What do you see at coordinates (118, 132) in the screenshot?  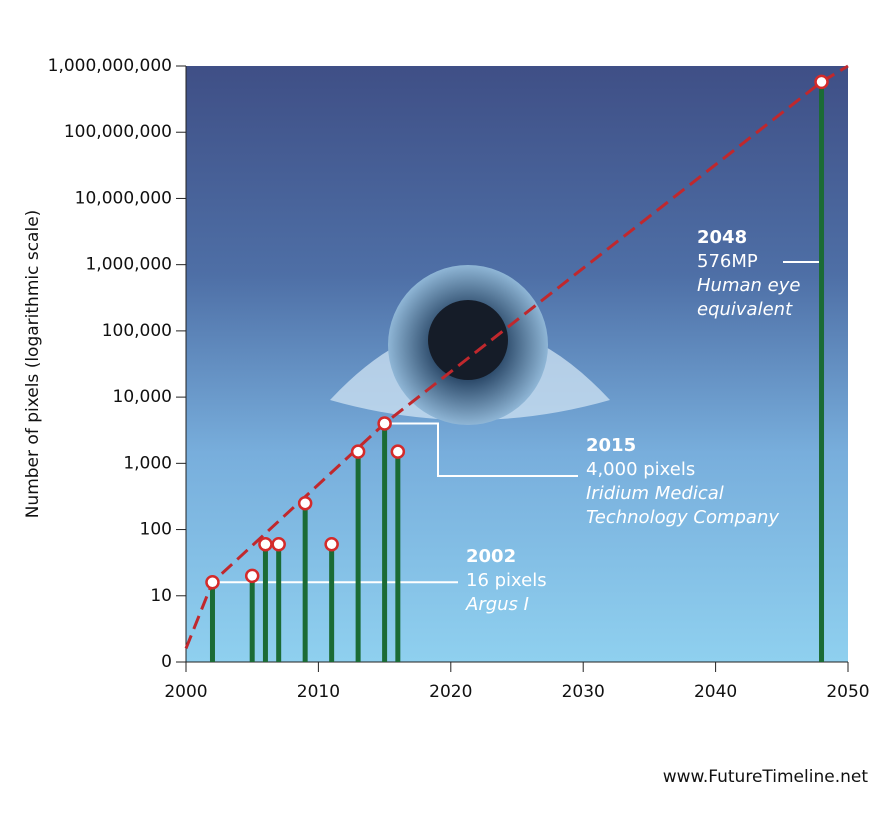 I see `y-tick-label: 100,000,000` at bounding box center [118, 132].